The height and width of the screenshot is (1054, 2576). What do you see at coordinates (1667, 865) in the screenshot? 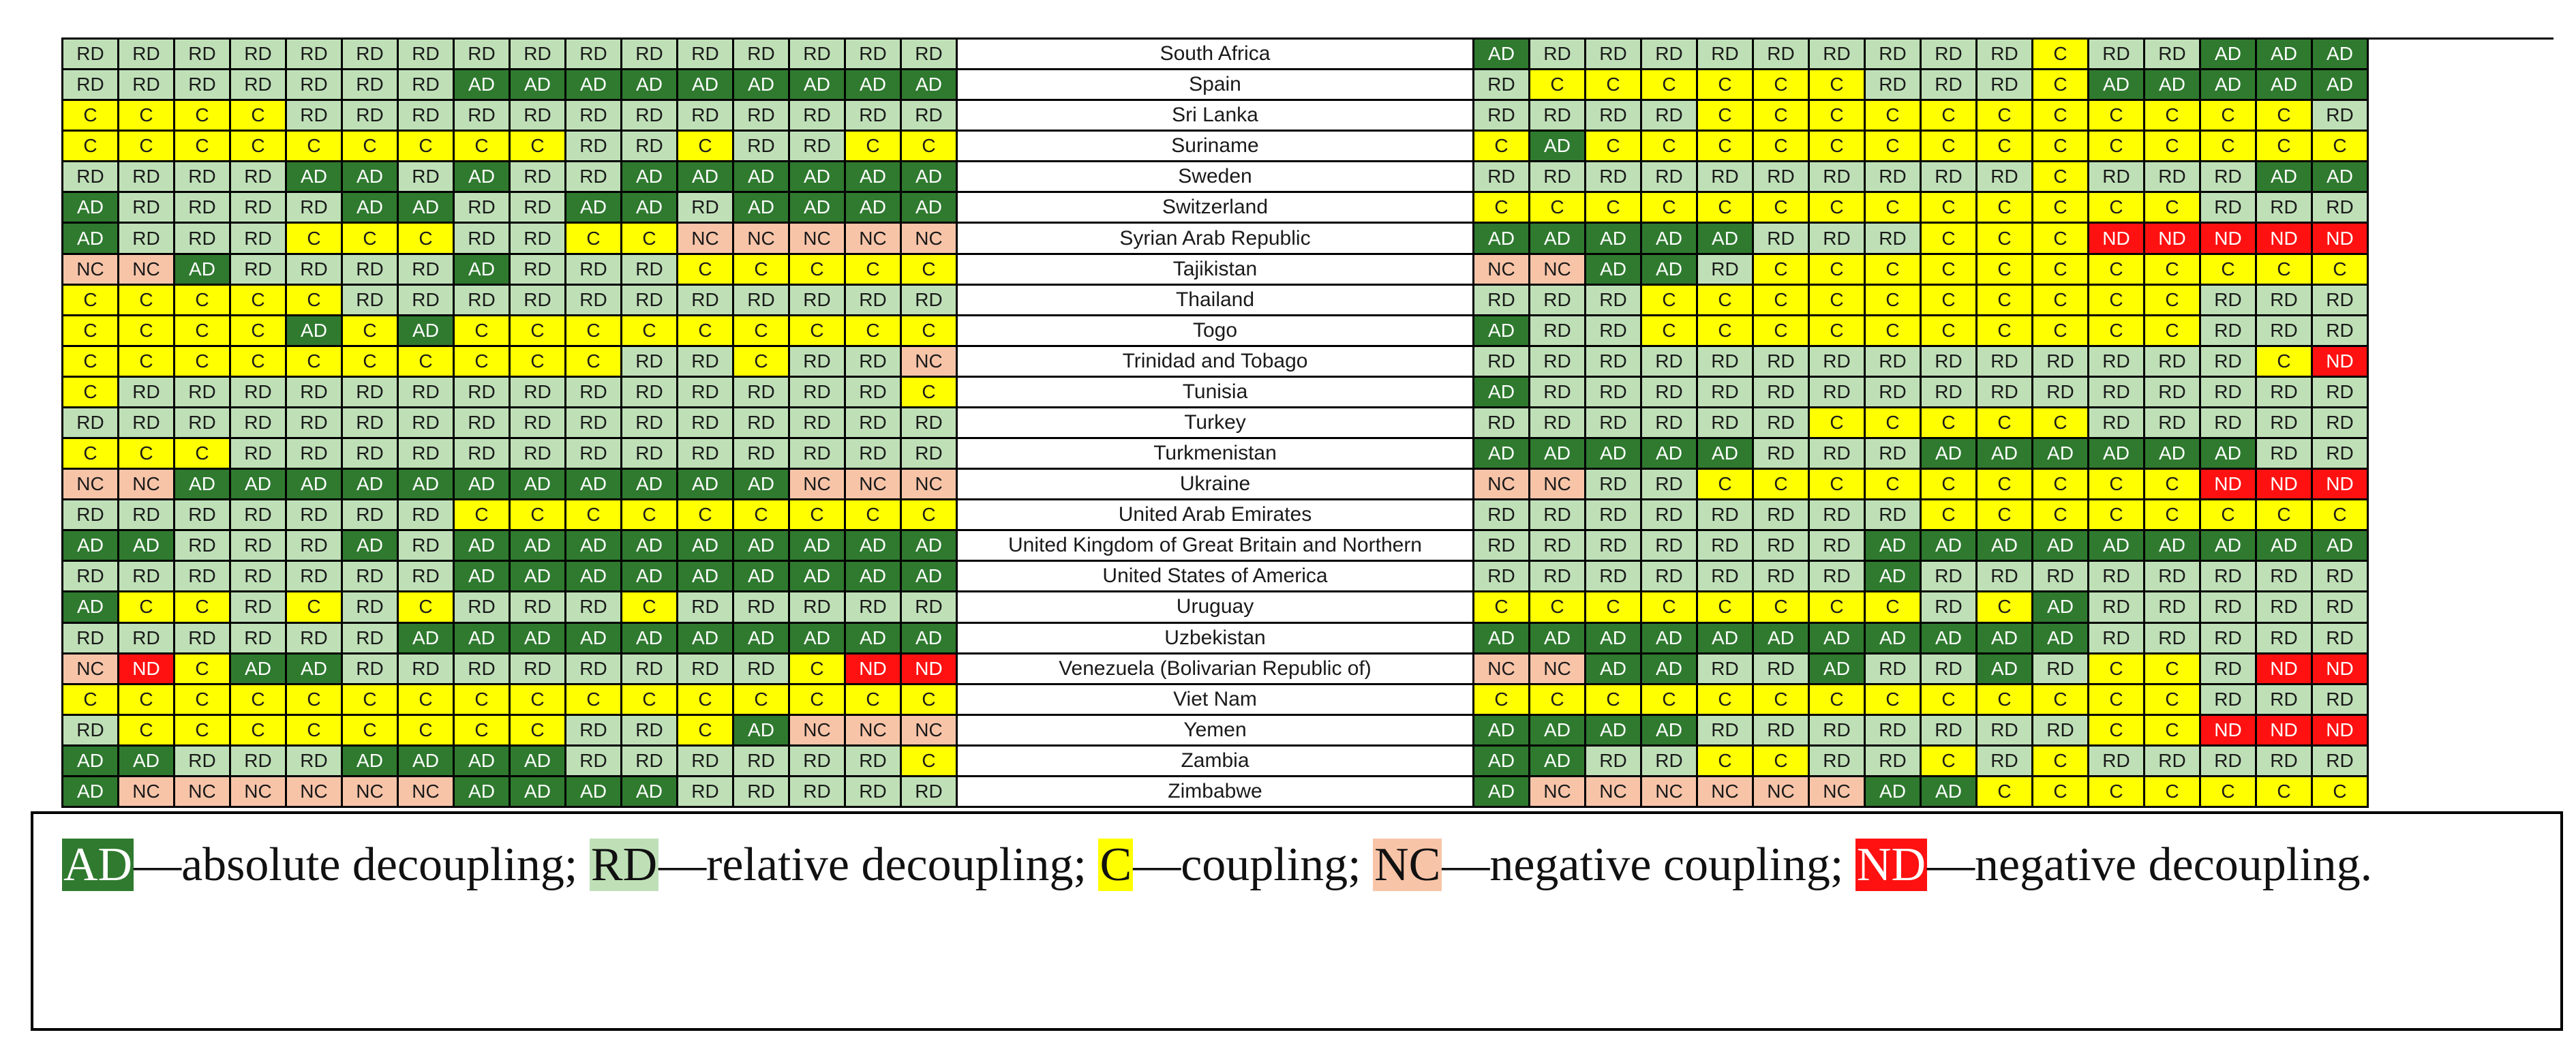
I see `legend-desc-negative-coupling: negative coupling;` at bounding box center [1667, 865].